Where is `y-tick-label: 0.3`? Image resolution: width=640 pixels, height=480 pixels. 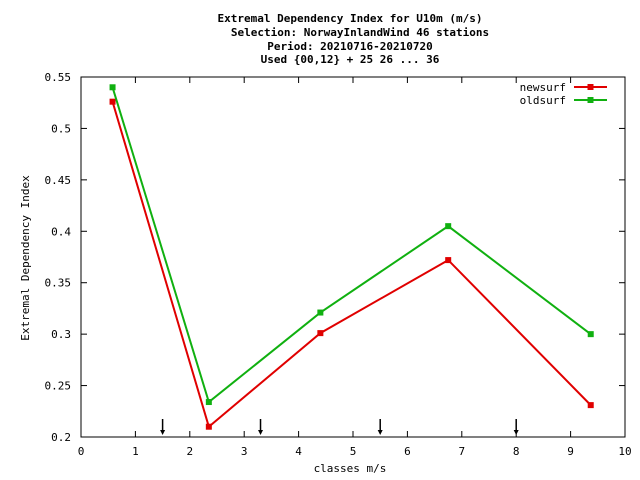
y-tick-label: 0.3 is located at coordinates (61, 334).